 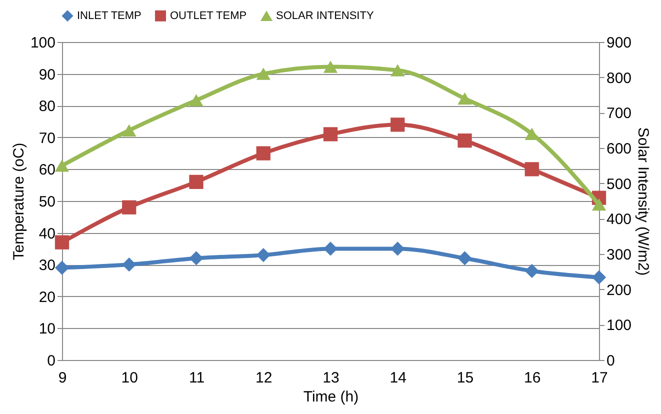 I want to click on y2-tick-label: 600, so click(x=619, y=149).